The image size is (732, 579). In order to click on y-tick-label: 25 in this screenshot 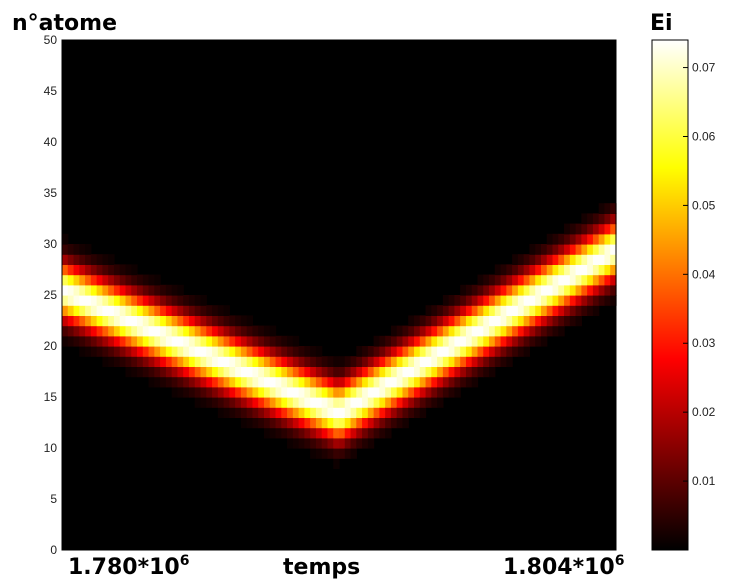, I will do `click(51, 295)`.